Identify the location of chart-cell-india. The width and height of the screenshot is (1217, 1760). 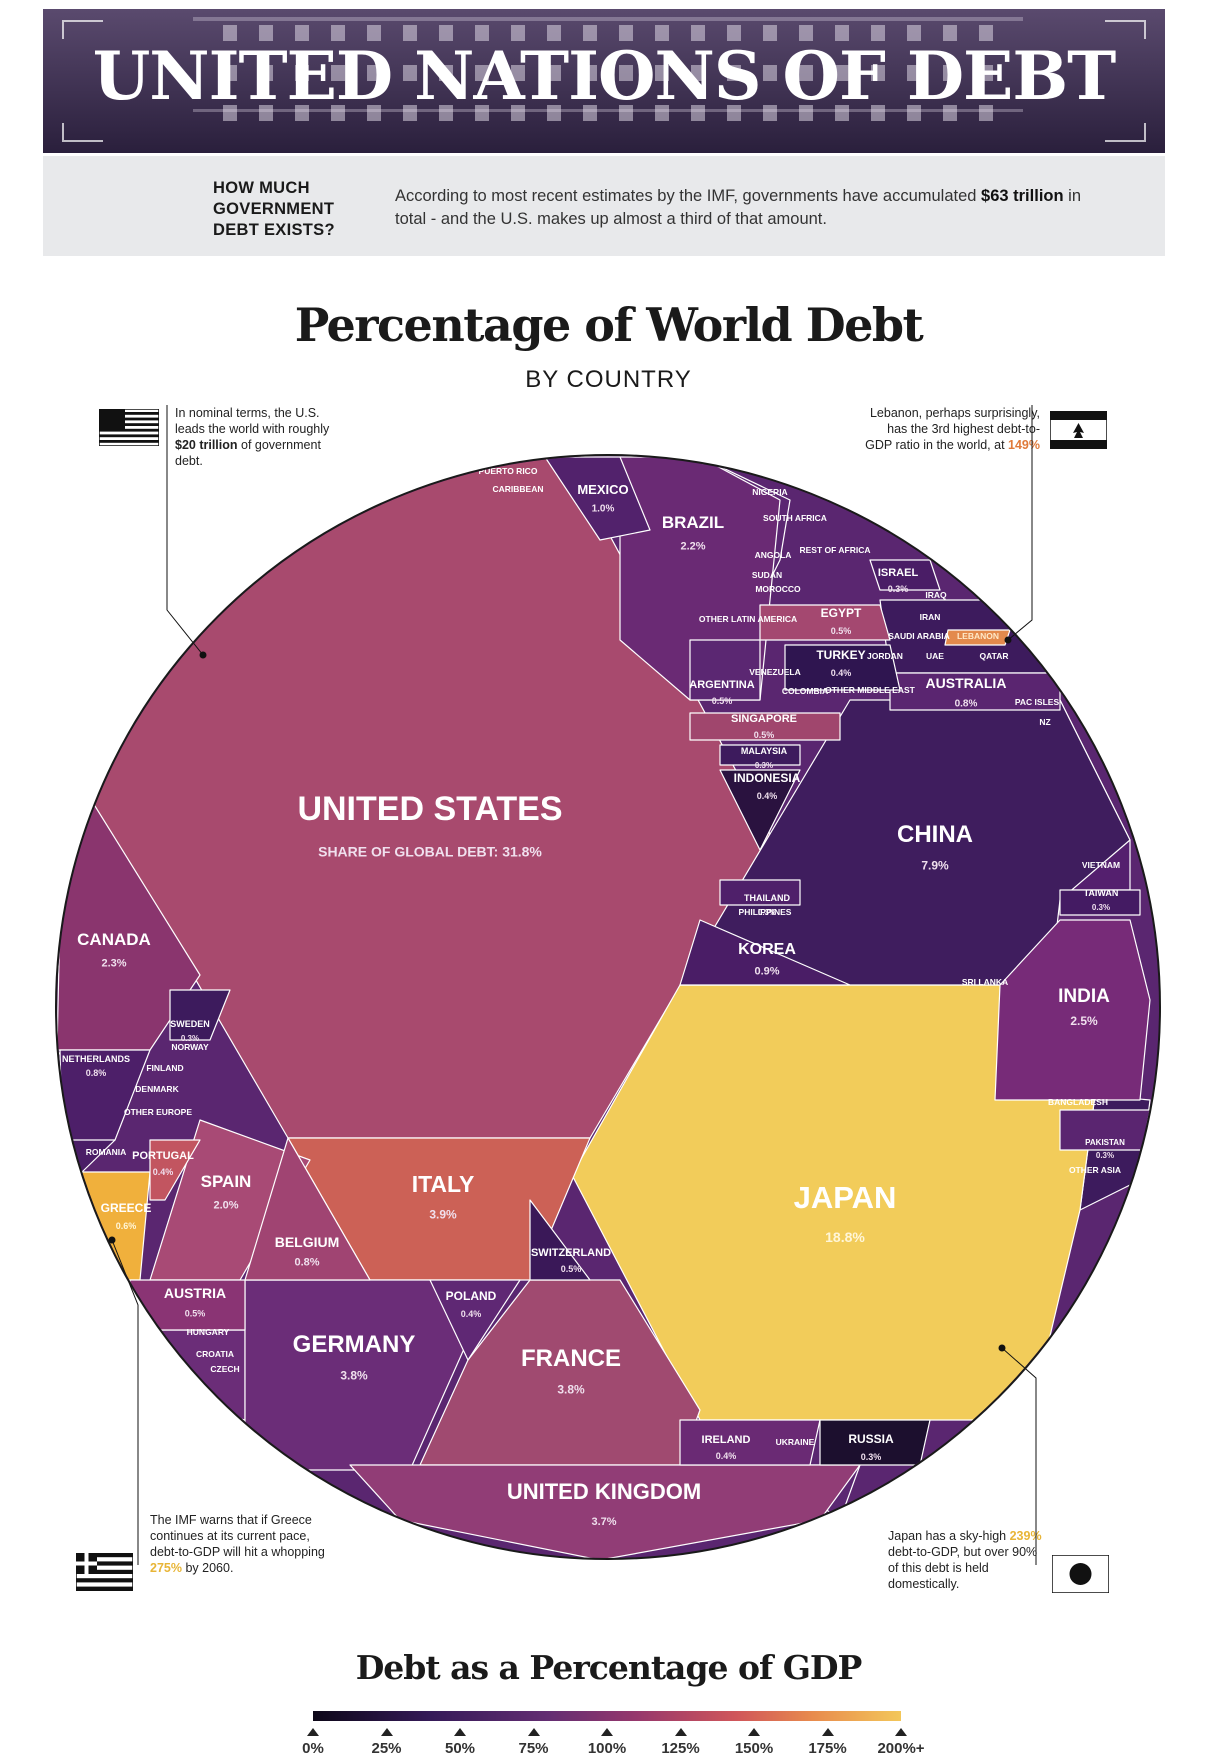
(1072, 1010).